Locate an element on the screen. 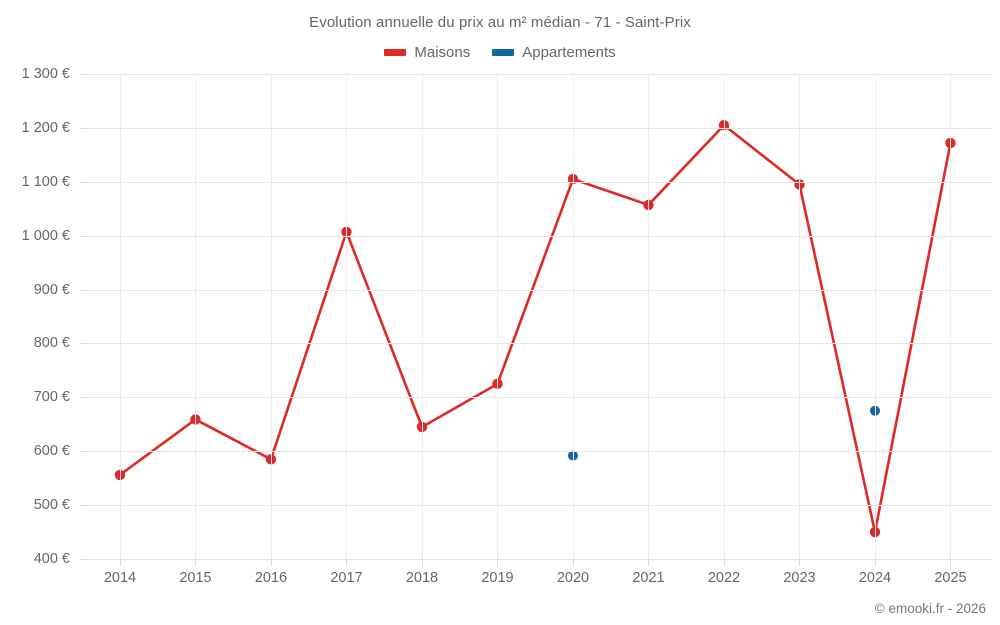 The width and height of the screenshot is (1000, 625). y-axis-label: 1 000 € is located at coordinates (45, 235).